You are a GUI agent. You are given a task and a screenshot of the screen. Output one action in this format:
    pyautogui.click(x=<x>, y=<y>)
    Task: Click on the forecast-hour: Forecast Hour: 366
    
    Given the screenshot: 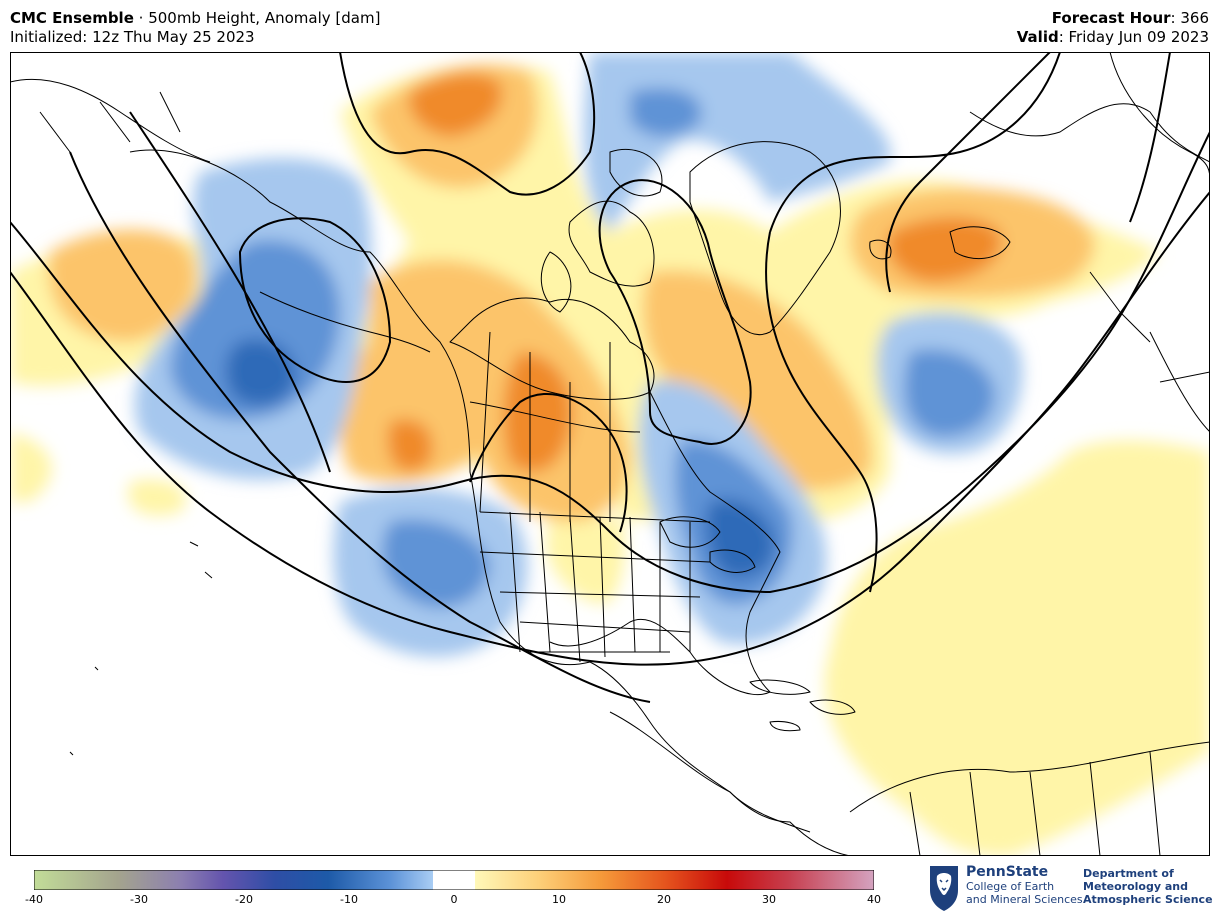 What is the action you would take?
    pyautogui.click(x=1130, y=18)
    